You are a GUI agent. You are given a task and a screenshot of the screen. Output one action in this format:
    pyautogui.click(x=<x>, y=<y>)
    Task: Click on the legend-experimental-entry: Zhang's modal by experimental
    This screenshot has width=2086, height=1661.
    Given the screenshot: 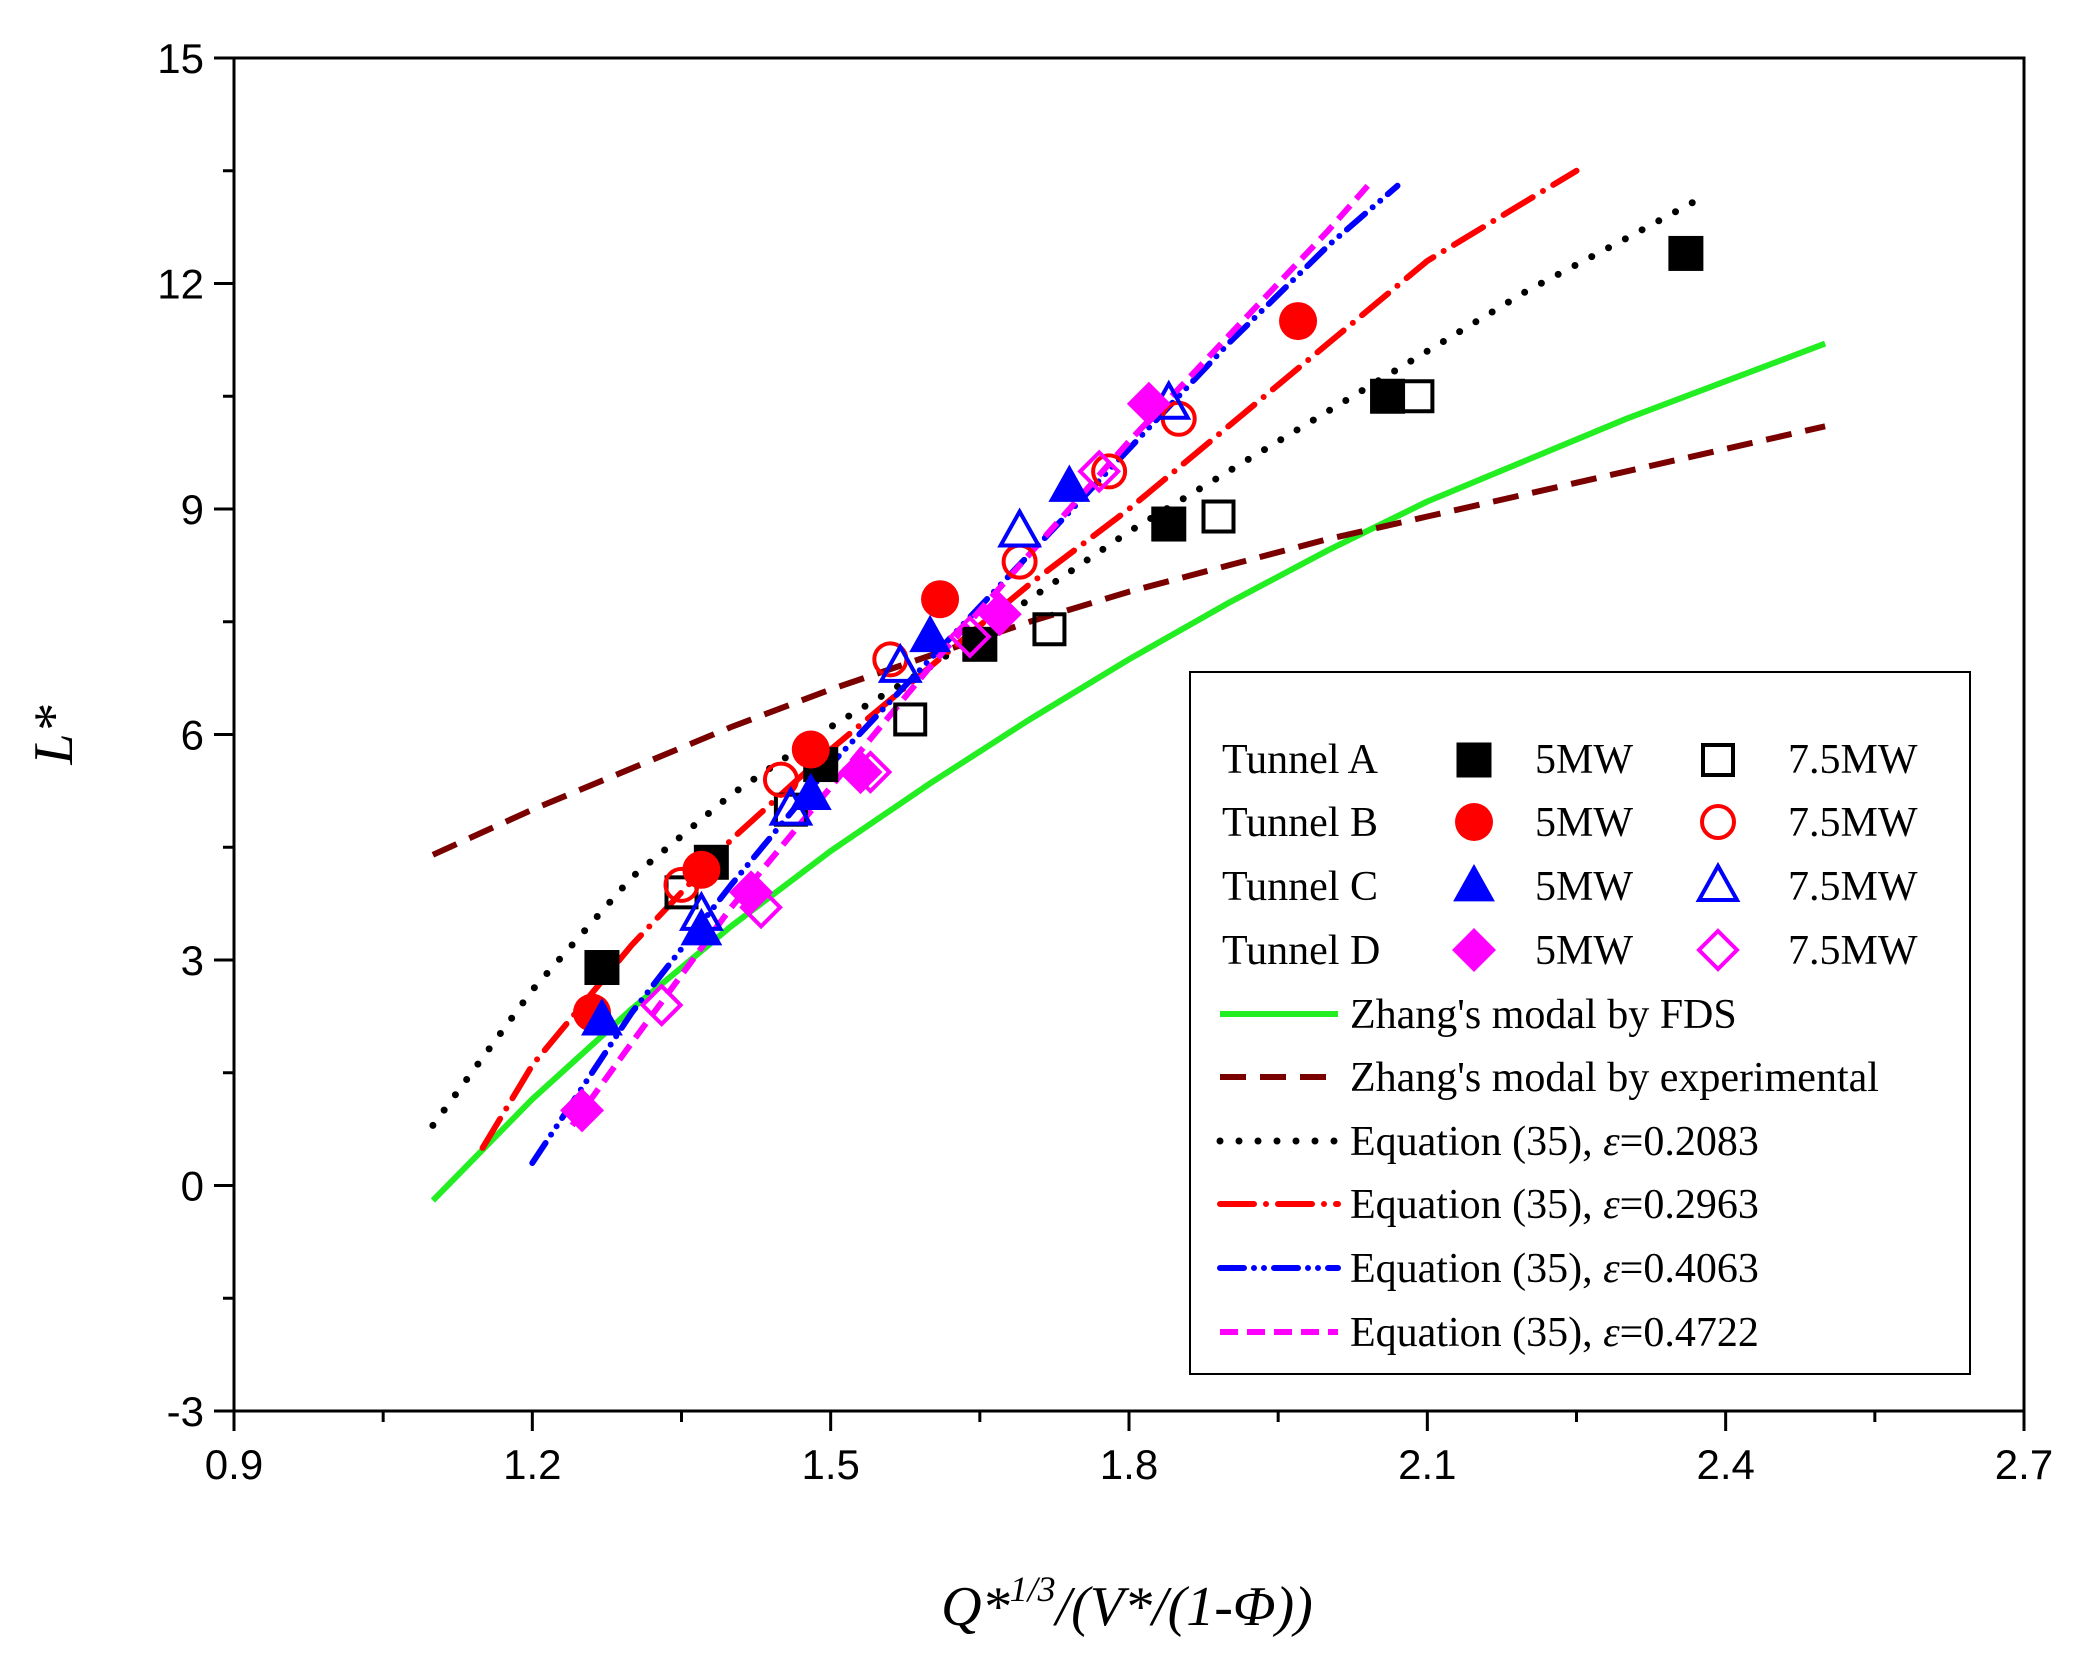 What is the action you would take?
    pyautogui.click(x=1549, y=1078)
    